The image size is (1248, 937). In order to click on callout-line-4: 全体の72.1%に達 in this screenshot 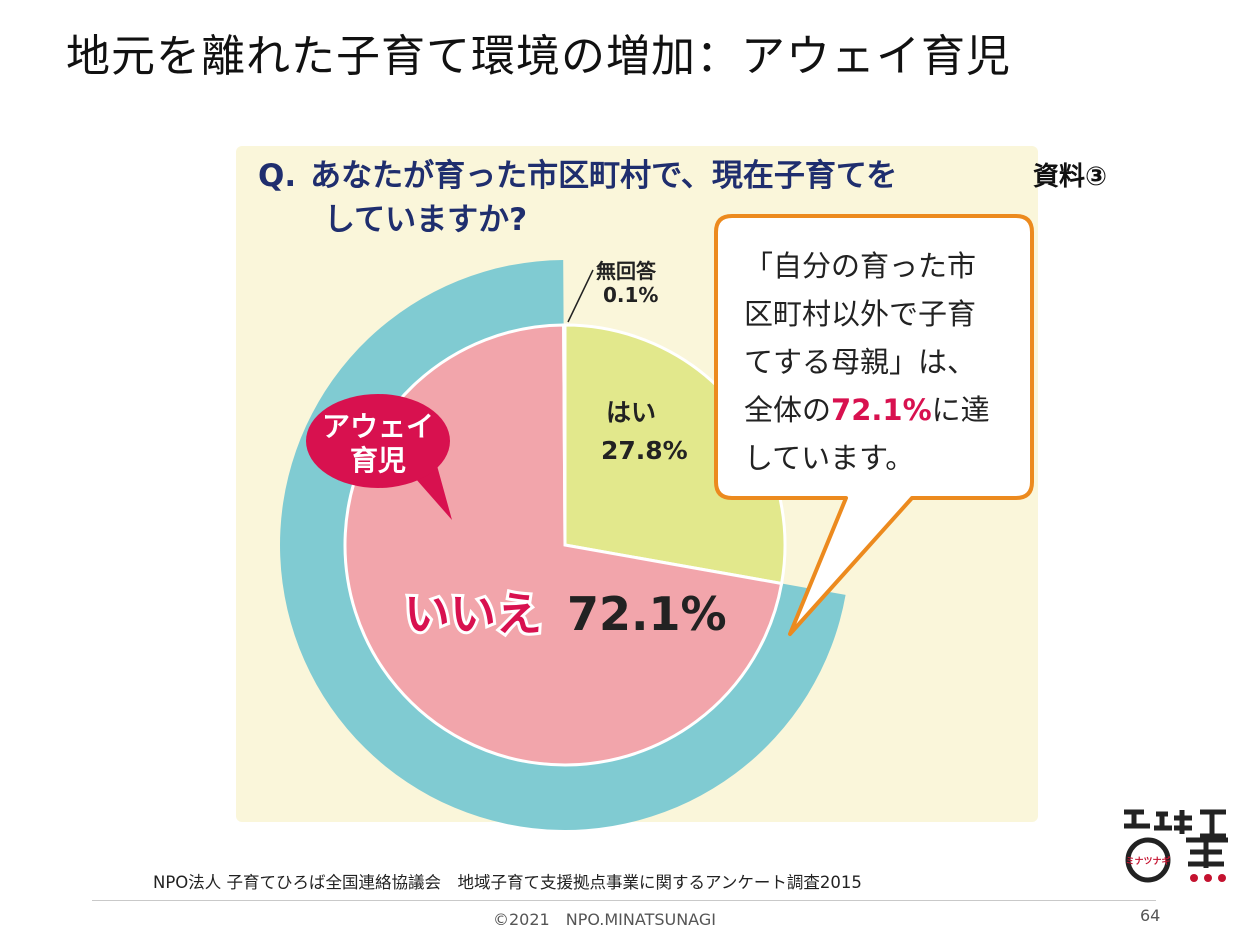, I will do `click(886, 410)`.